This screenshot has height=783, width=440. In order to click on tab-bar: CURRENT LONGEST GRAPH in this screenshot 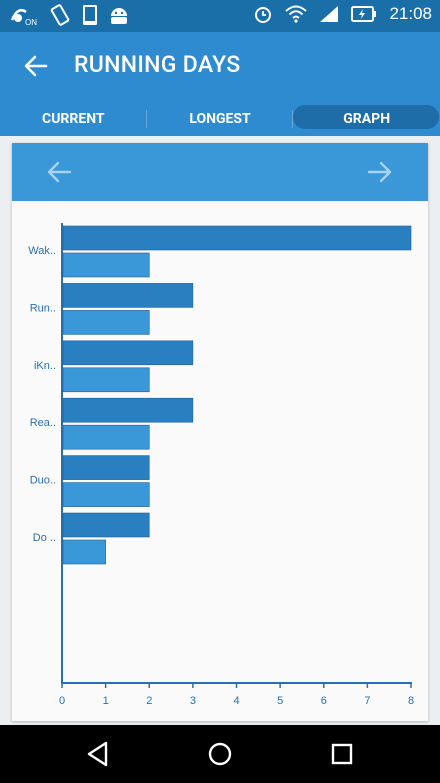, I will do `click(220, 119)`.